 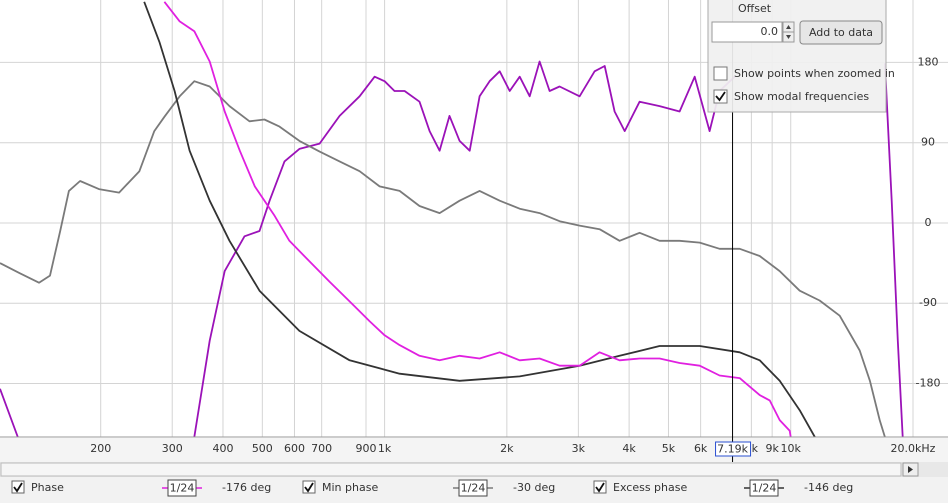 What do you see at coordinates (321, 448) in the screenshot?
I see `x-tick-label: 700` at bounding box center [321, 448].